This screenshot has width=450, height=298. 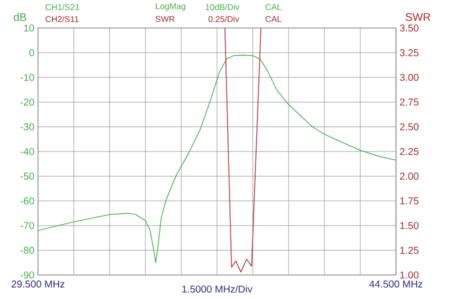 I want to click on y-tick-label: 10, so click(x=29, y=28).